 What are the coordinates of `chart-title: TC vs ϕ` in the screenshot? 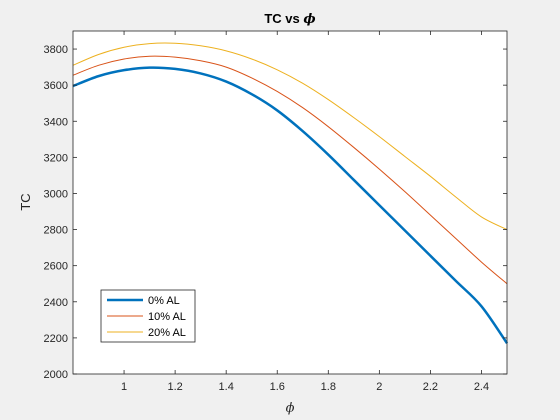 It's located at (289, 19).